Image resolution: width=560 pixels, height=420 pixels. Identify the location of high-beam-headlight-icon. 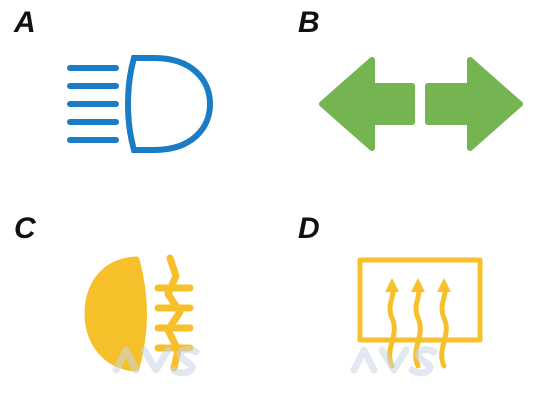
(140, 104).